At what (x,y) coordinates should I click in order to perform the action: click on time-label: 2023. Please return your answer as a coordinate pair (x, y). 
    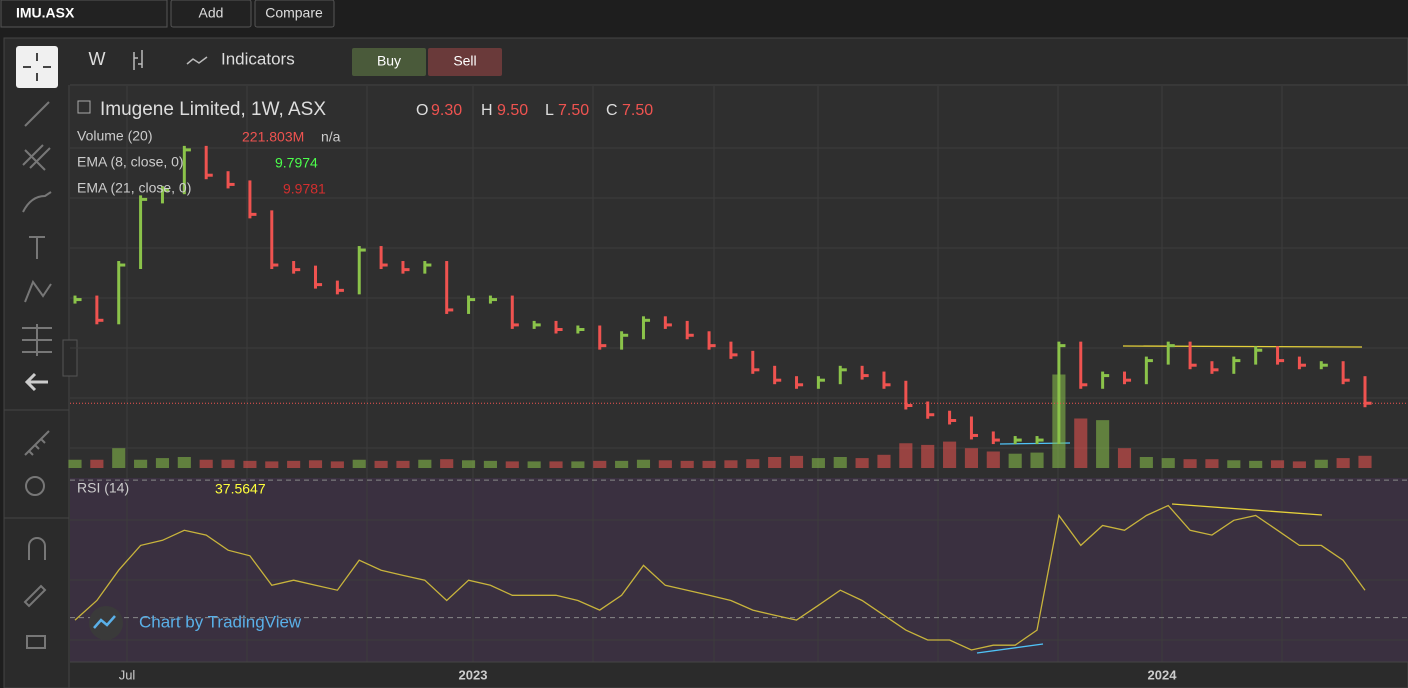
    Looking at the image, I should click on (473, 674).